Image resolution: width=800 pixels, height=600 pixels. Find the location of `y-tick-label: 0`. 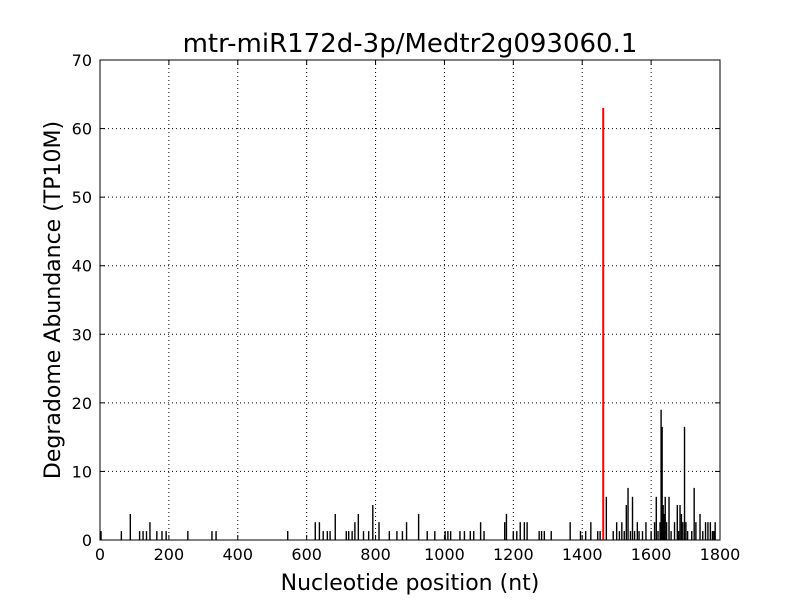

y-tick-label: 0 is located at coordinates (87, 540).